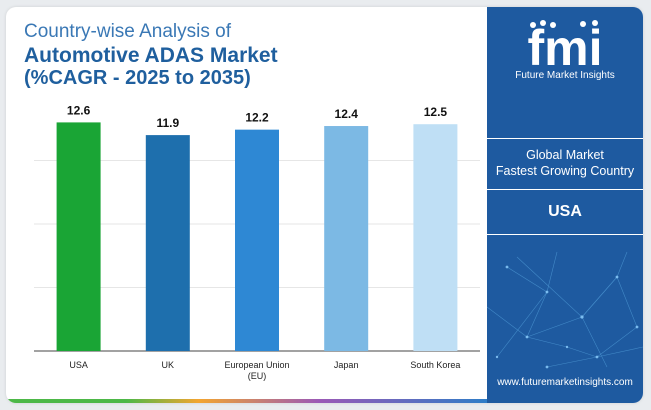 Image resolution: width=651 pixels, height=410 pixels. I want to click on category-label-4: South Korea, so click(435, 365).